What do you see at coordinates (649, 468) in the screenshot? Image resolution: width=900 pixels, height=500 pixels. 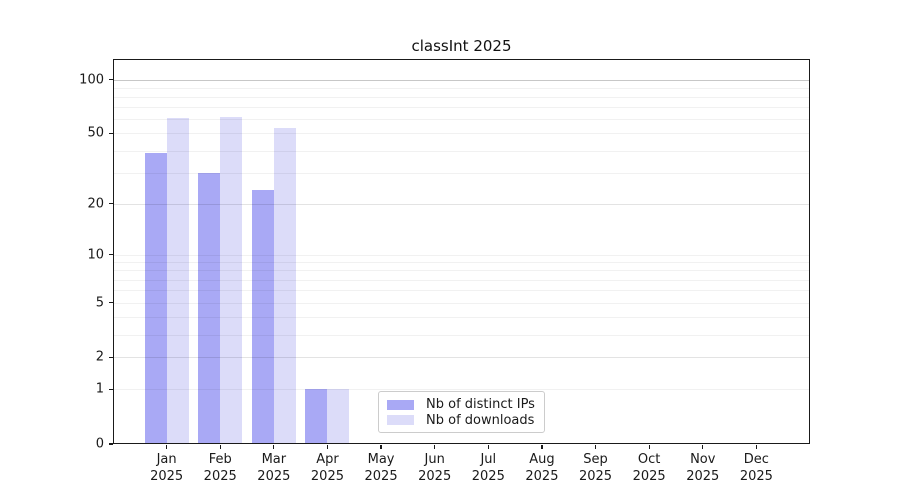 I see `x-tick-label-oct: Oct 2025` at bounding box center [649, 468].